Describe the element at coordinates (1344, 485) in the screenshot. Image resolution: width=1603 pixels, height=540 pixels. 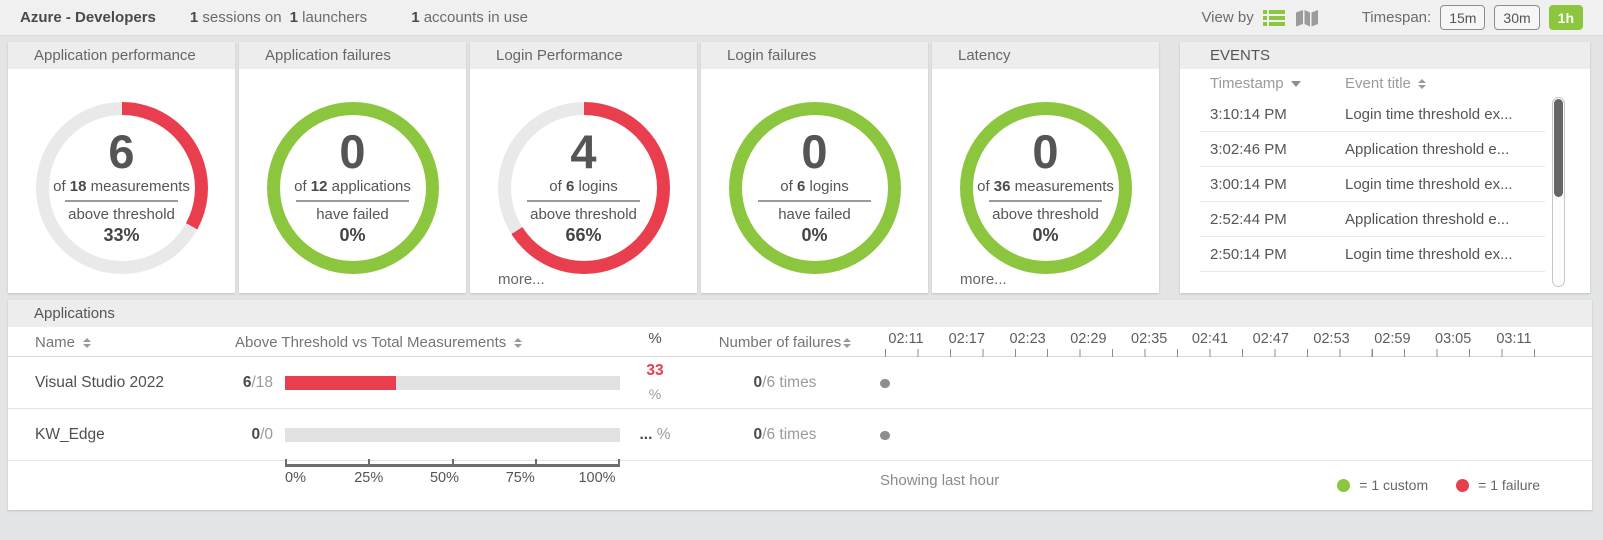
I see `green-dot-icon` at that location.